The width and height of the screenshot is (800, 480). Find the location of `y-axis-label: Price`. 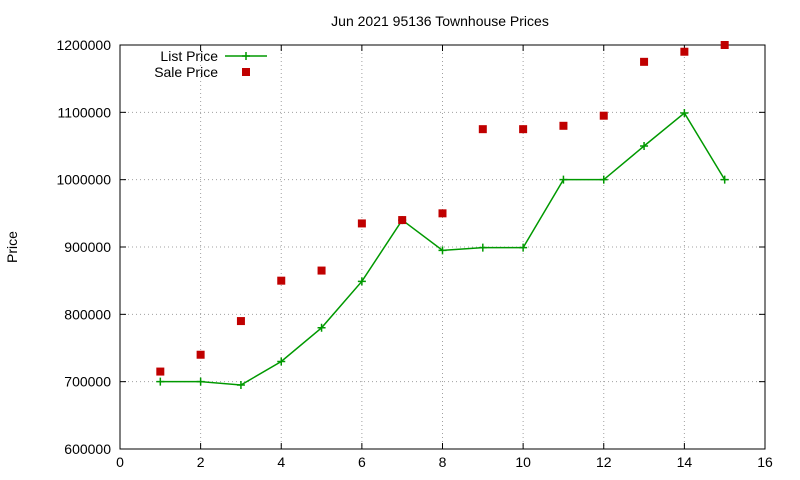

y-axis-label: Price is located at coordinates (12, 247).